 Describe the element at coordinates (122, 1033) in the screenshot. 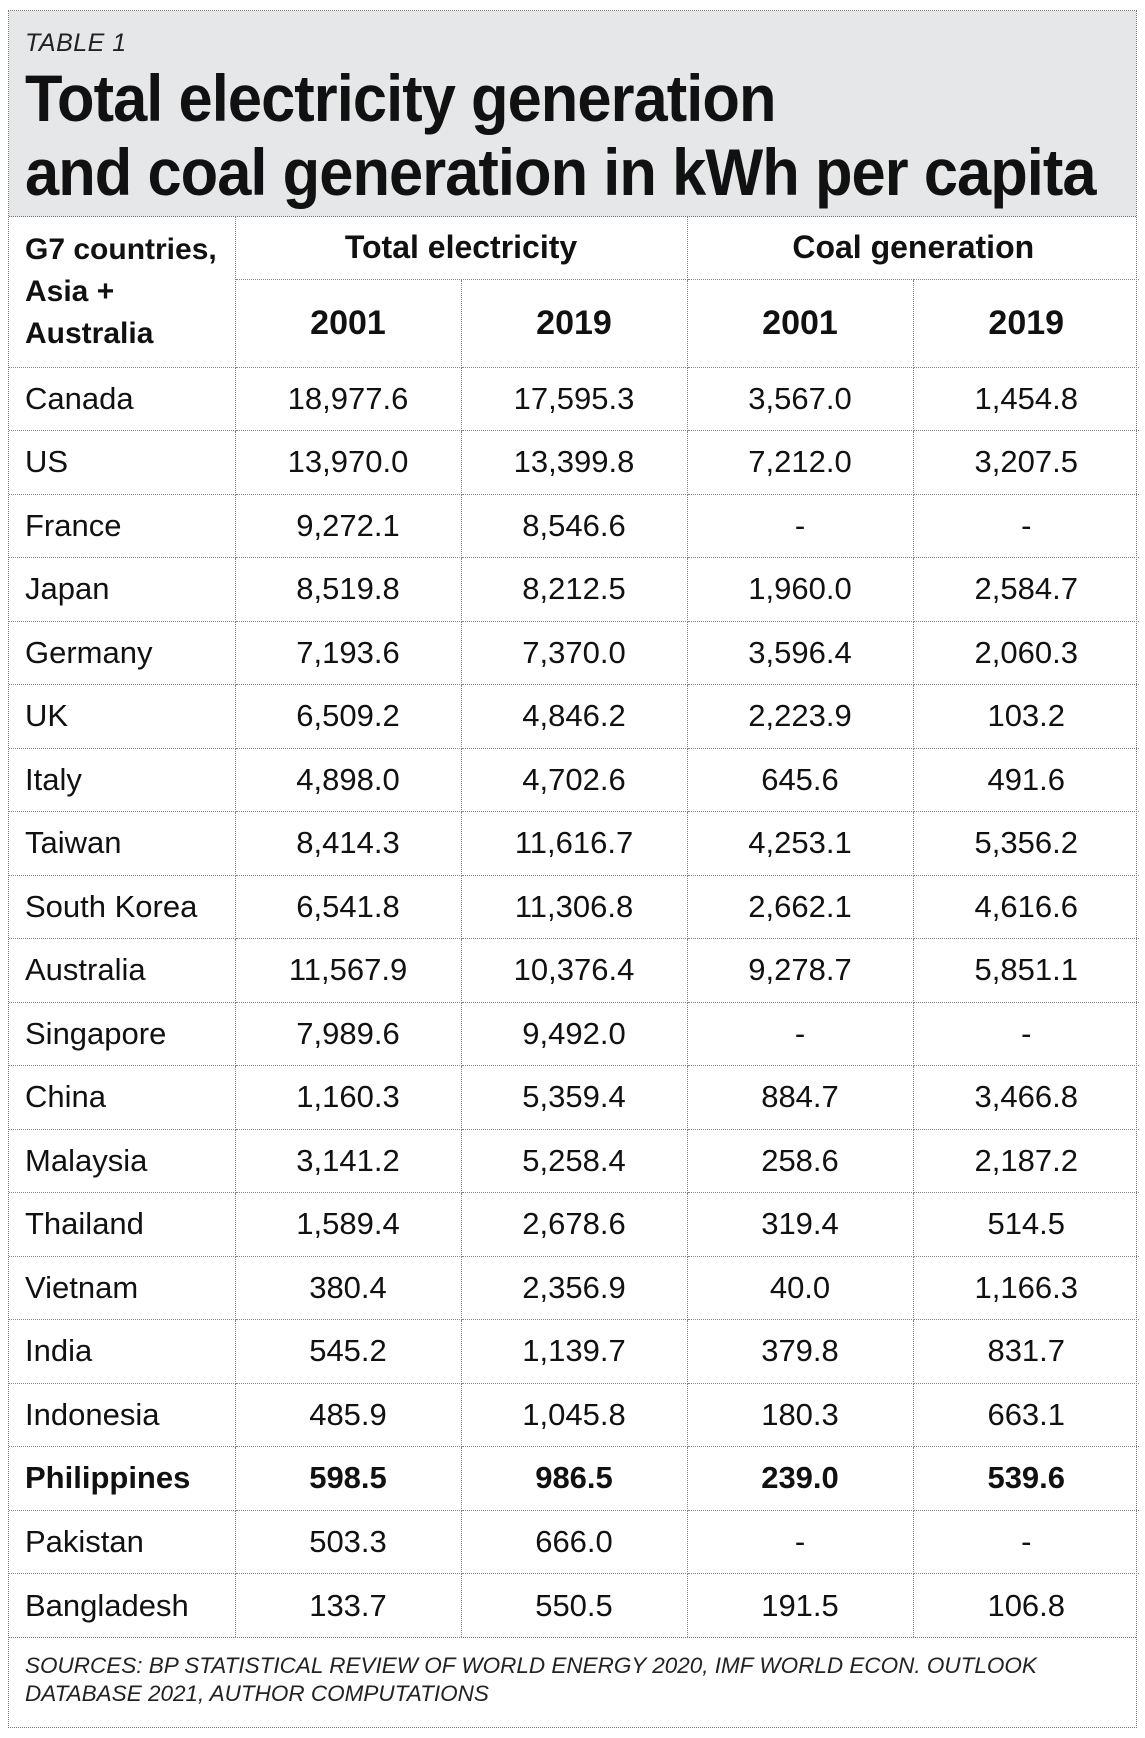

I see `country-cell: Singapore` at that location.